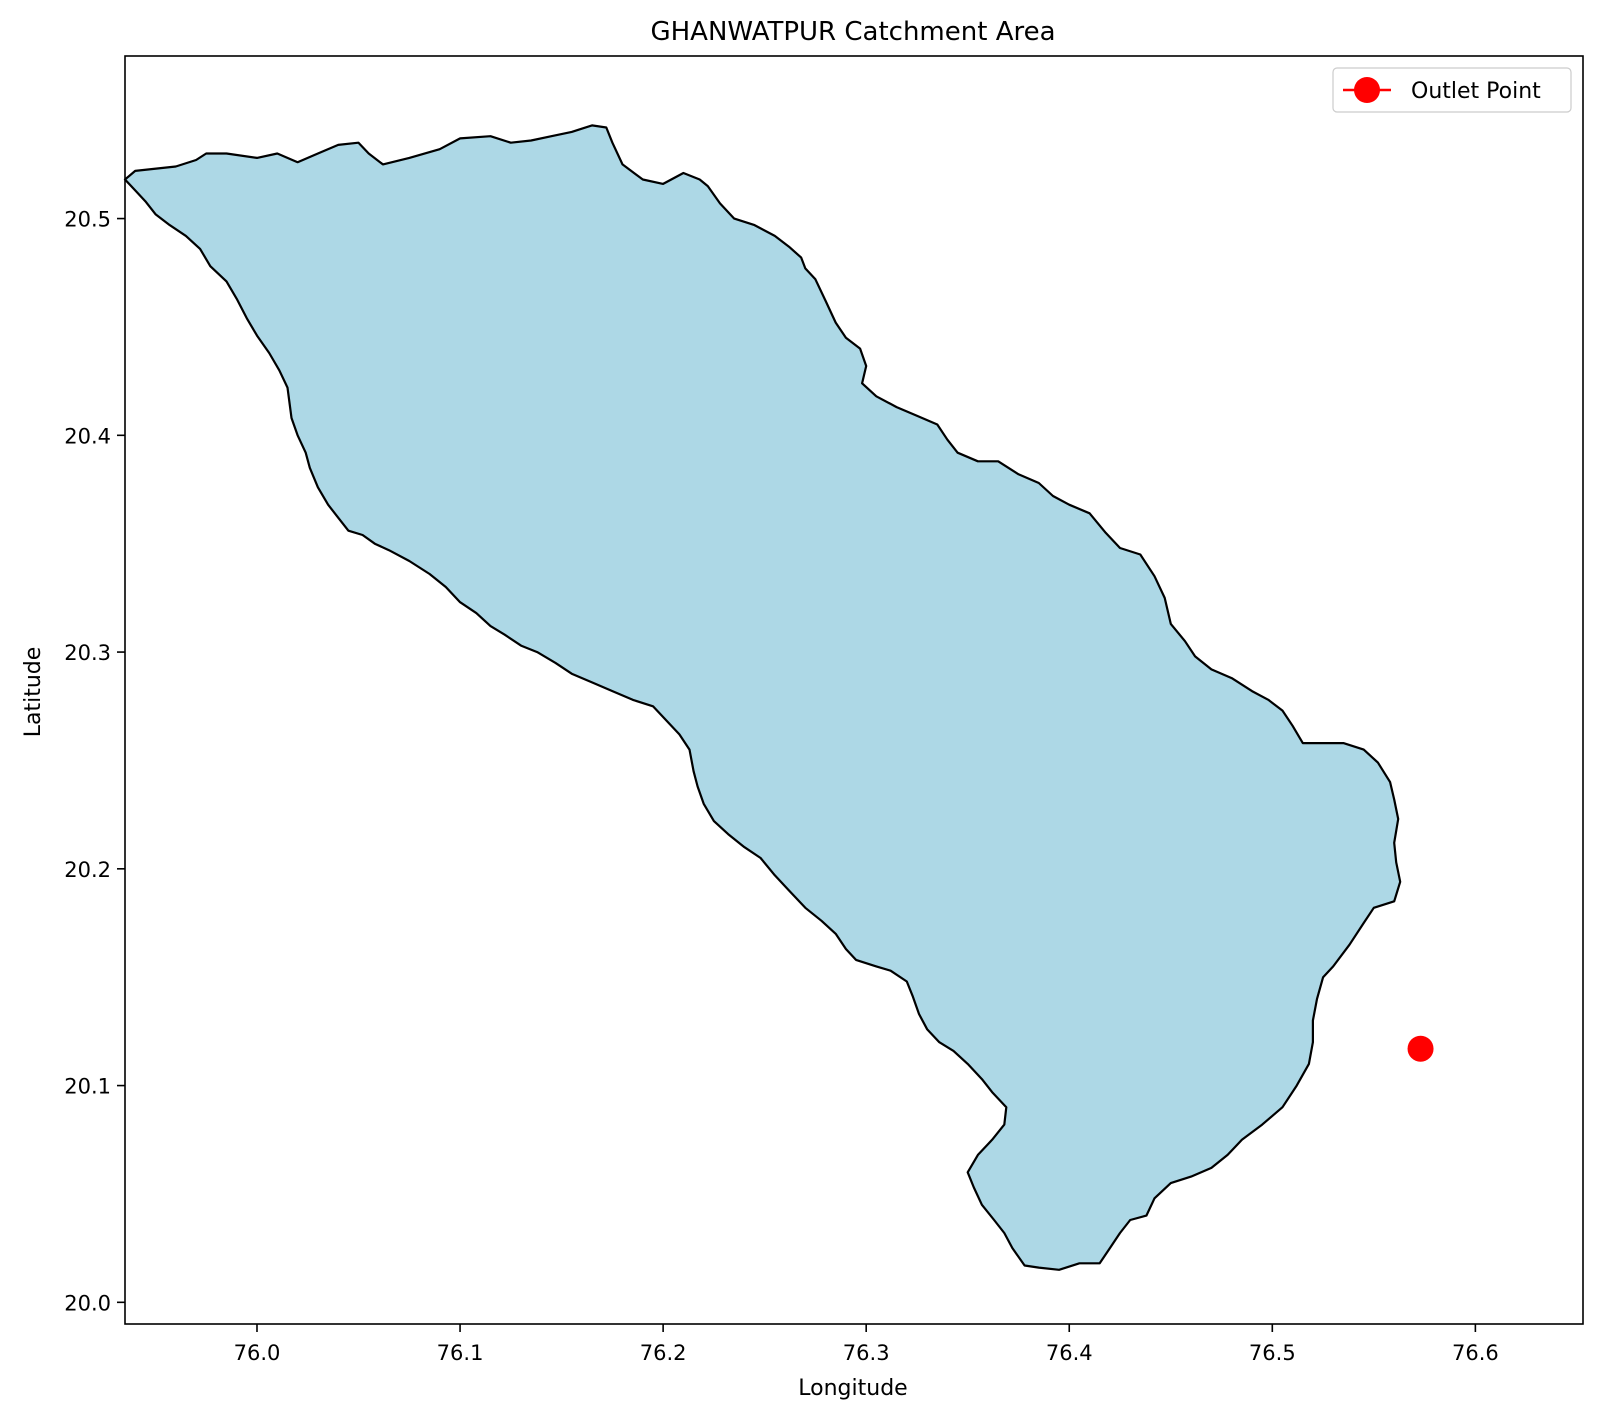 This screenshot has height=1417, width=1600. I want to click on y-axis: 20.0 20.1 20.2 20.3 20.4 20.5, so click(94, 761).